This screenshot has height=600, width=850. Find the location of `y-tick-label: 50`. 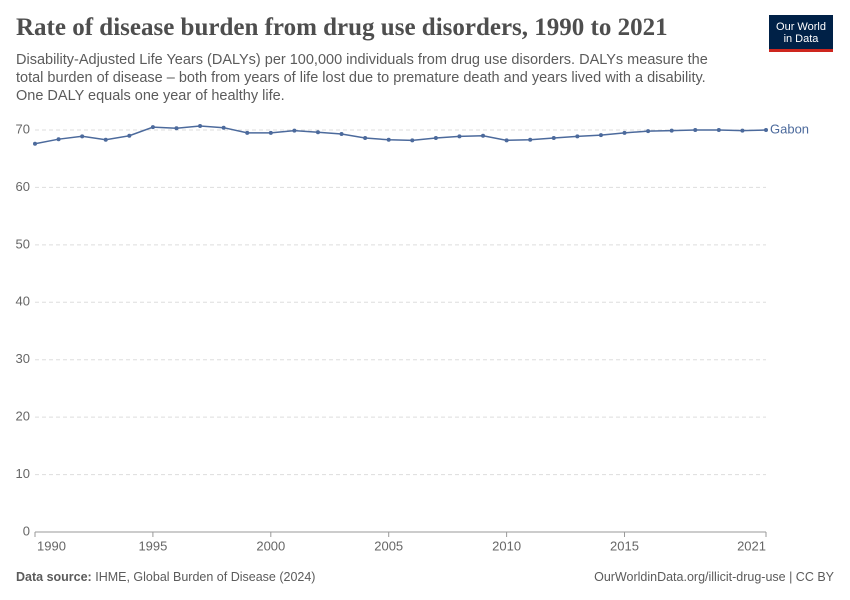

y-tick-label: 50 is located at coordinates (23, 243).